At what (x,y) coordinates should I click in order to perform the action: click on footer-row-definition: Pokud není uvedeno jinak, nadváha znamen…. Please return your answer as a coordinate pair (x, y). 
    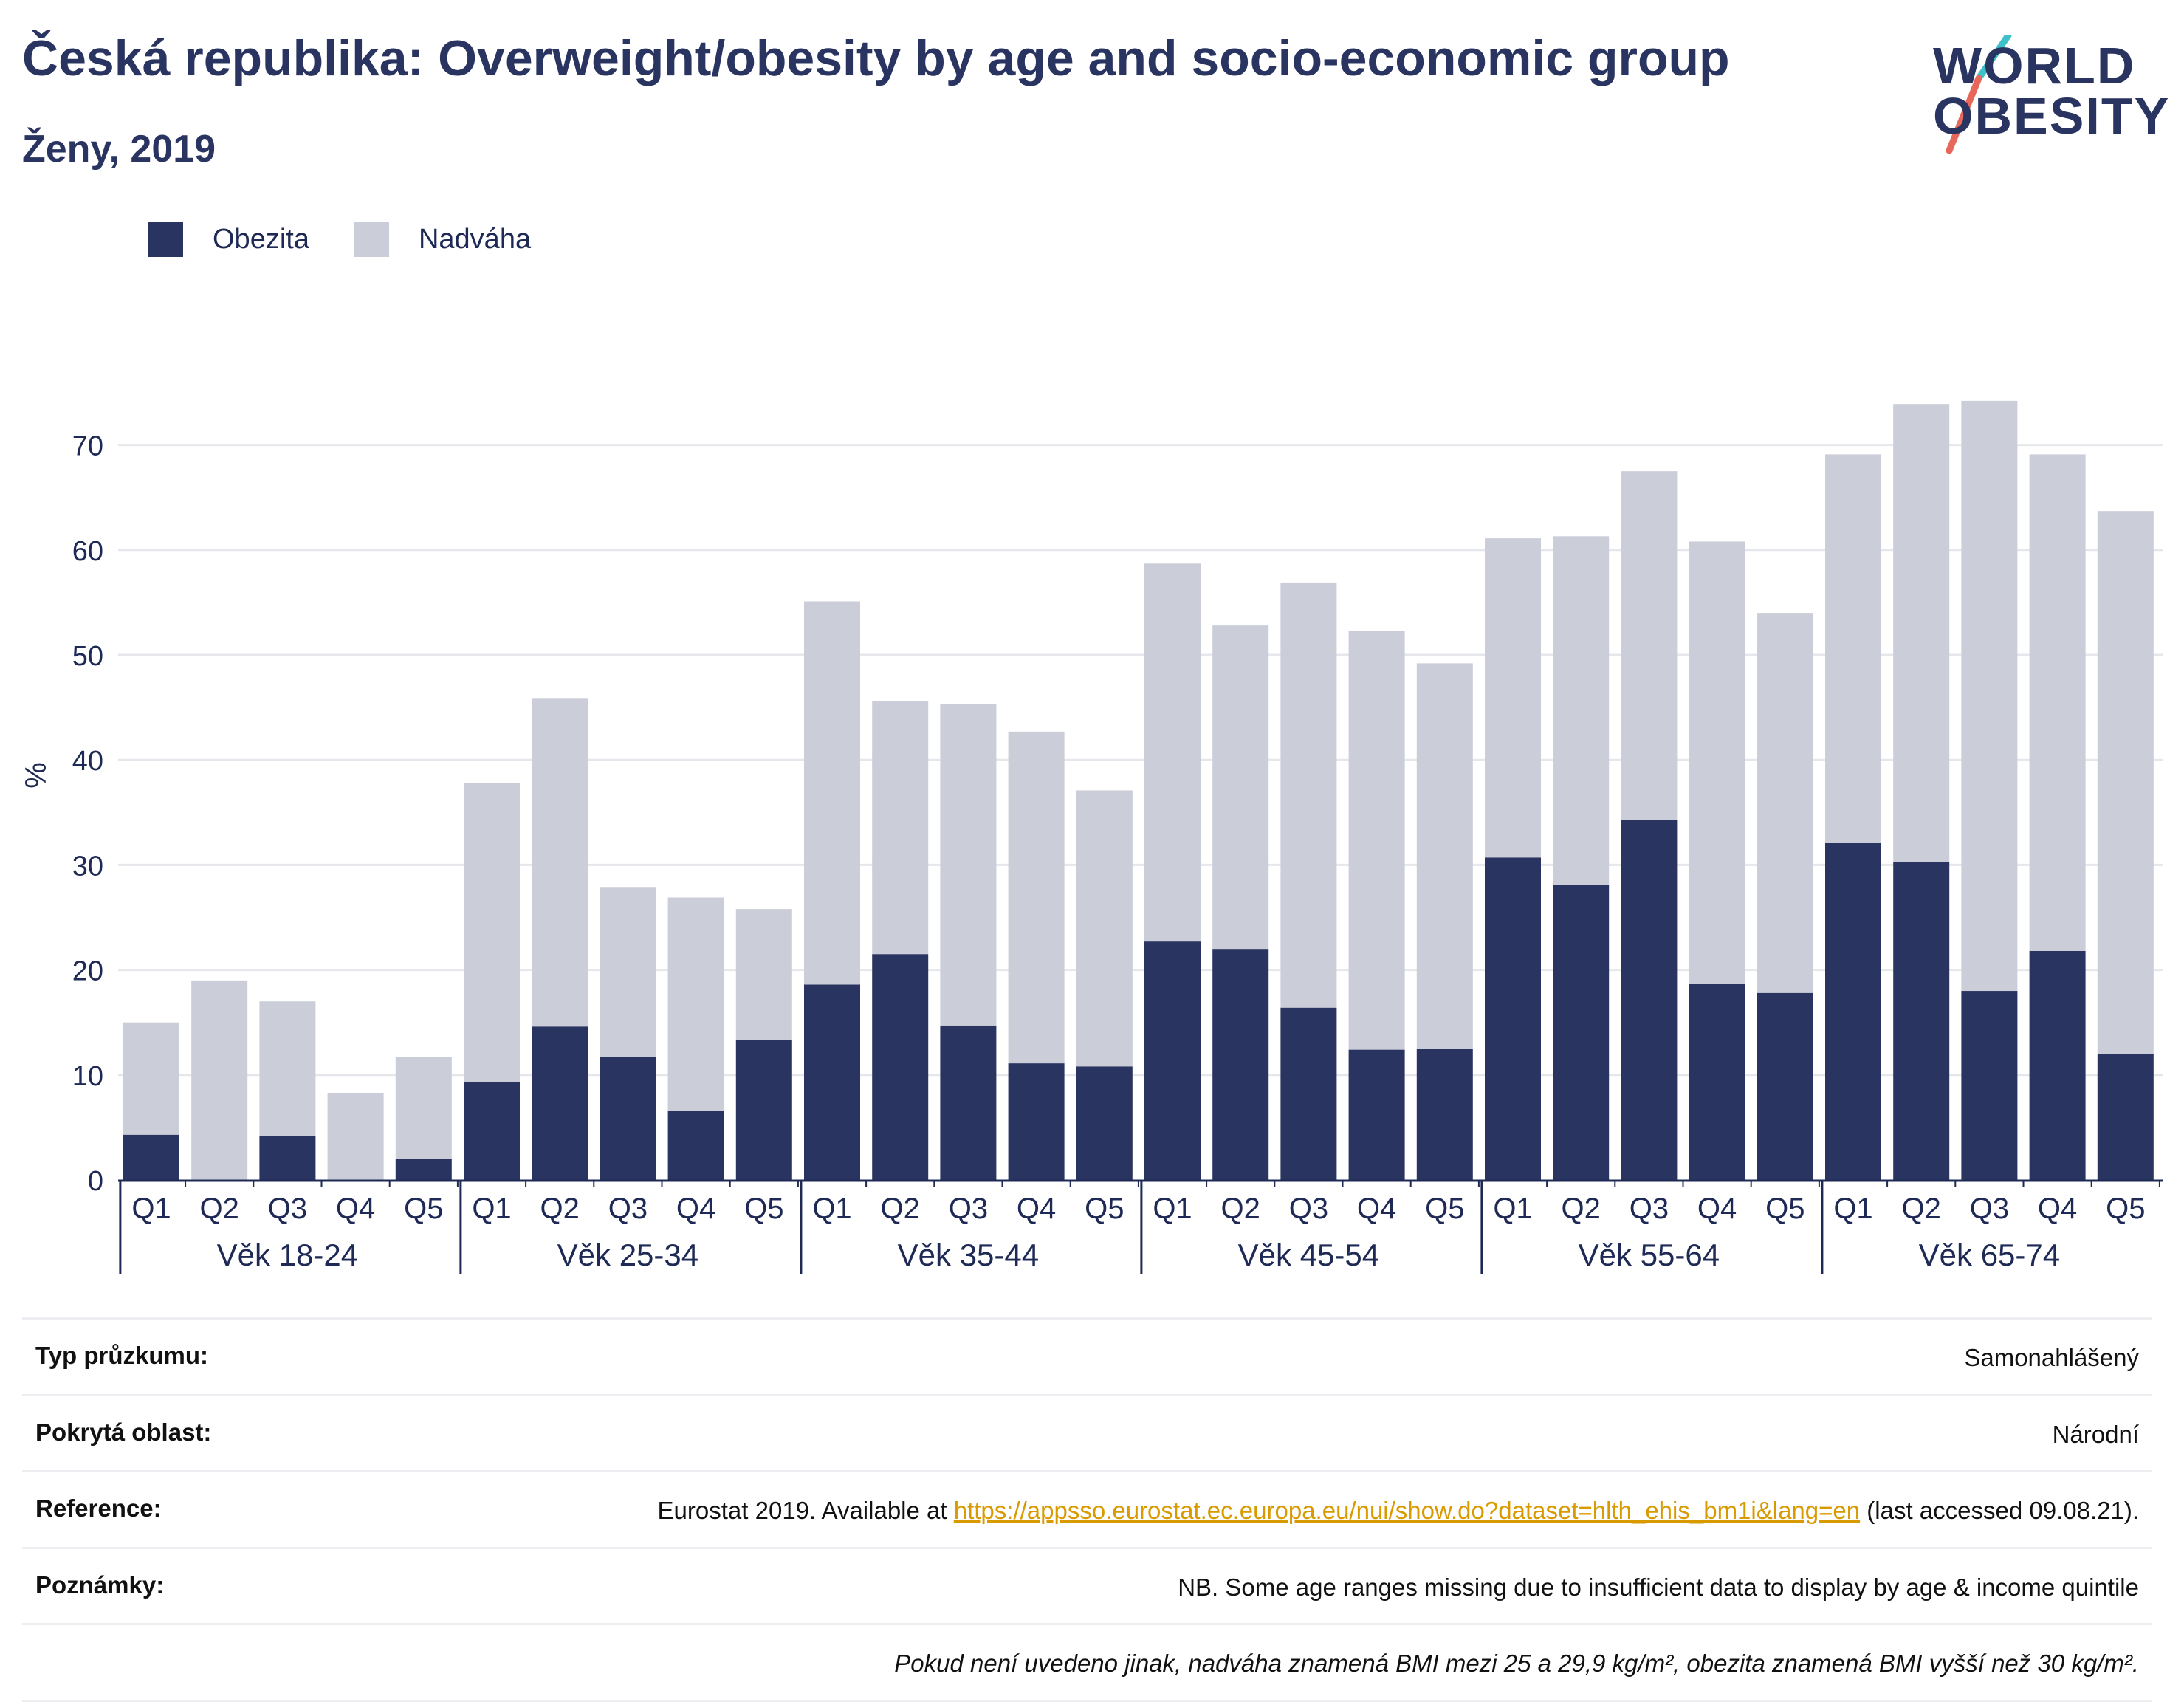
    Looking at the image, I should click on (1087, 1662).